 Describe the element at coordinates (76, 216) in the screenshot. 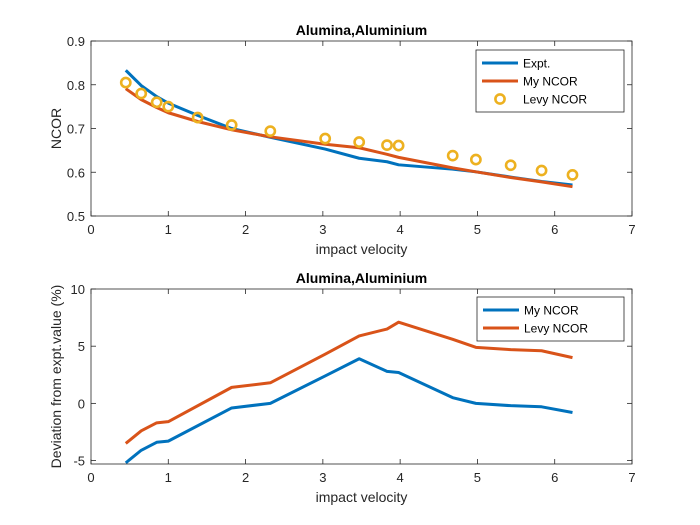

I see `y-tick-label: 0.5` at that location.